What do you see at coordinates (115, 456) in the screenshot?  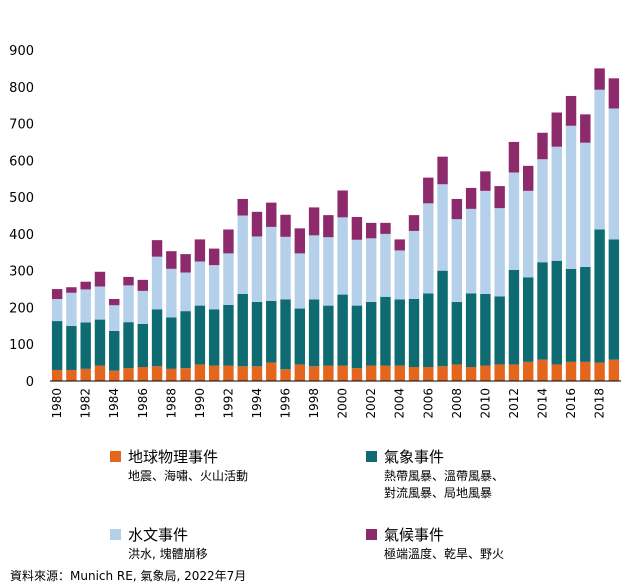 I see `legend-swatch-geophysical` at bounding box center [115, 456].